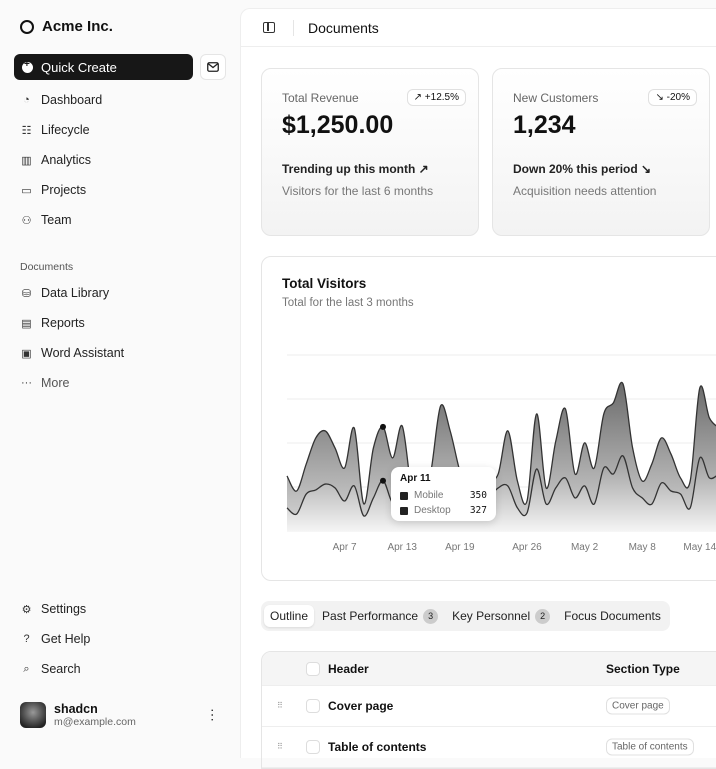  I want to click on sidebar-item-projects: ▭ Projects, so click(53, 190).